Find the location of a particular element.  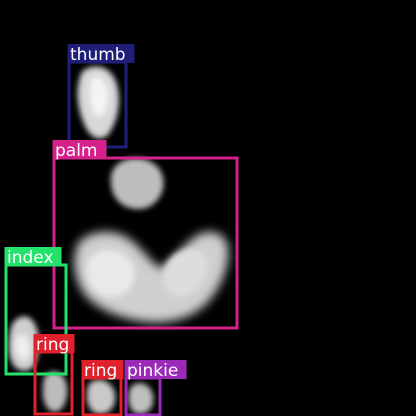

label-ring-right: ring is located at coordinates (100, 371).